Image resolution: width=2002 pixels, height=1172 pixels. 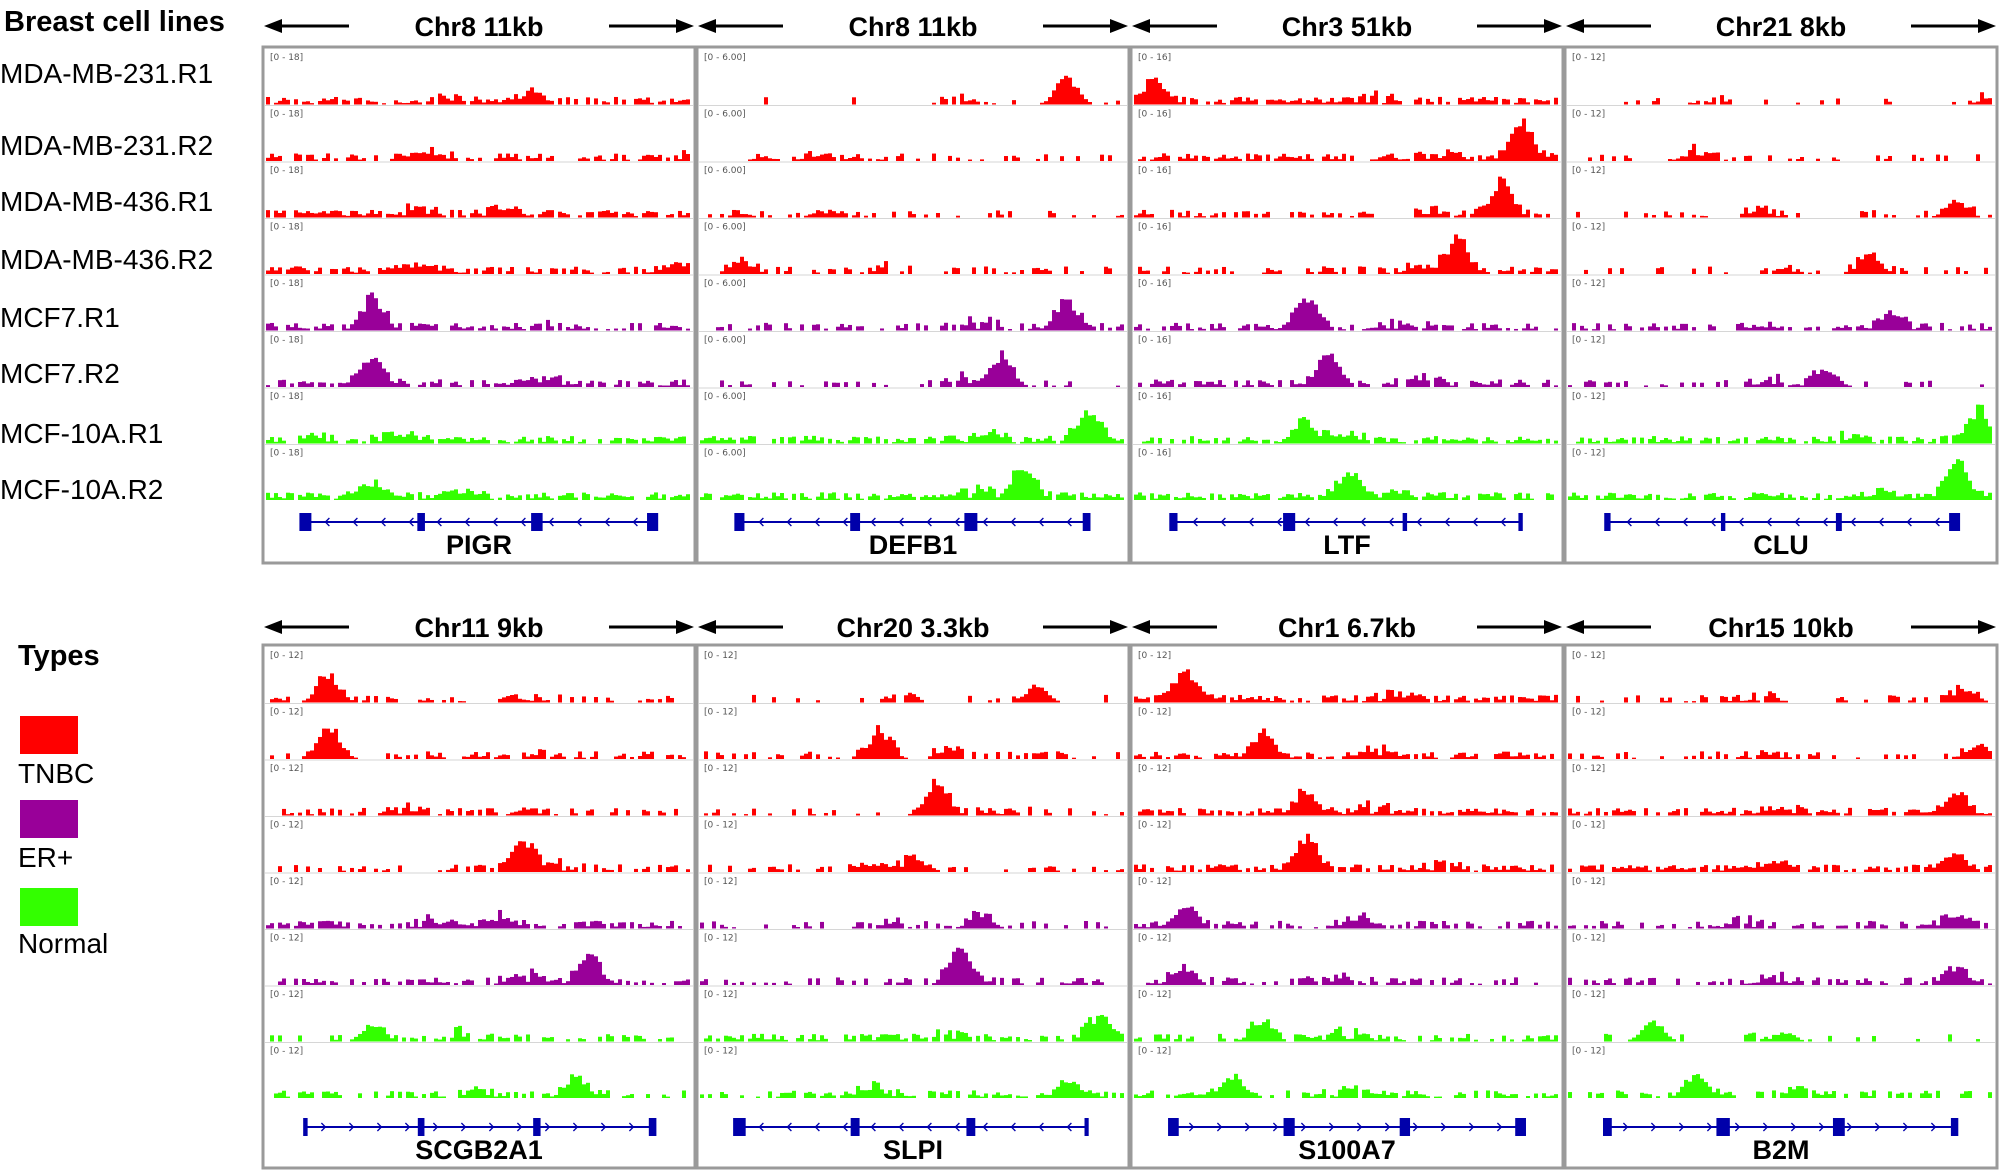 I want to click on track-range-label: [0 - 12], so click(x=1588, y=882).